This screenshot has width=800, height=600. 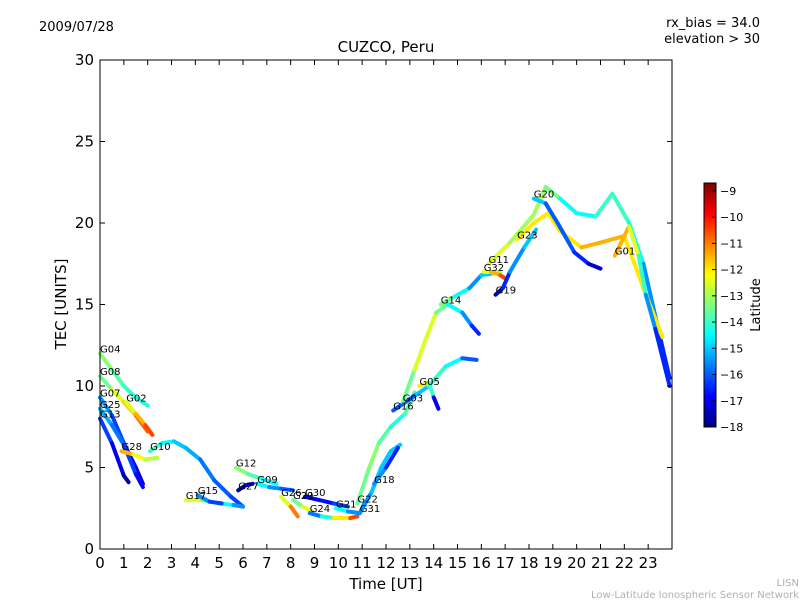 I want to click on series-label-g08: G08, so click(x=110, y=372).